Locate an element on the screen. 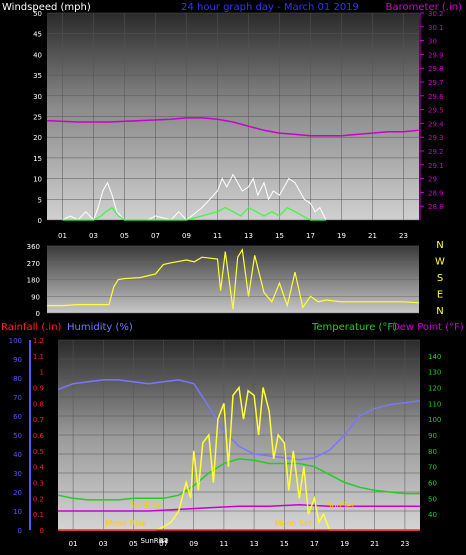  temperature-tick-label: 80 is located at coordinates (432, 452).